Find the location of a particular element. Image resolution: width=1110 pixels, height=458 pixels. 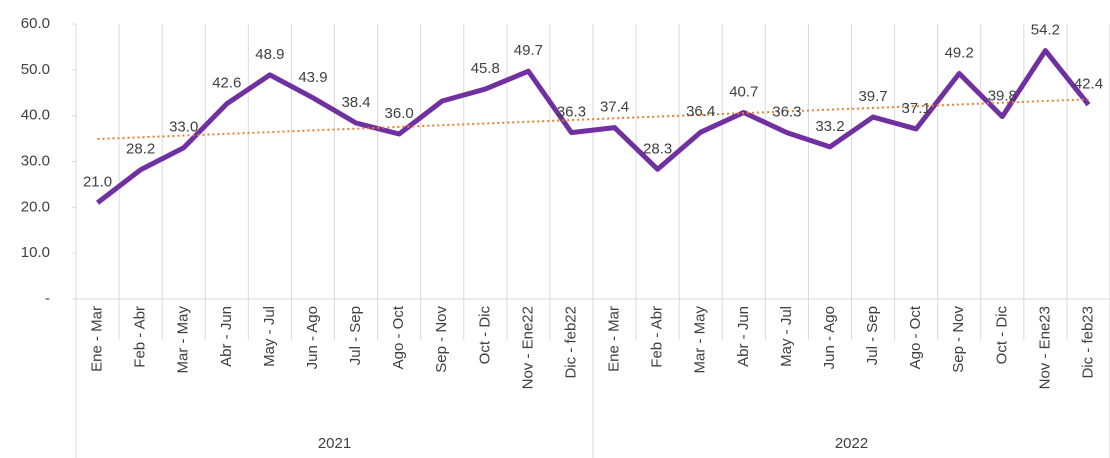

data-label: 39.7 is located at coordinates (872, 96).